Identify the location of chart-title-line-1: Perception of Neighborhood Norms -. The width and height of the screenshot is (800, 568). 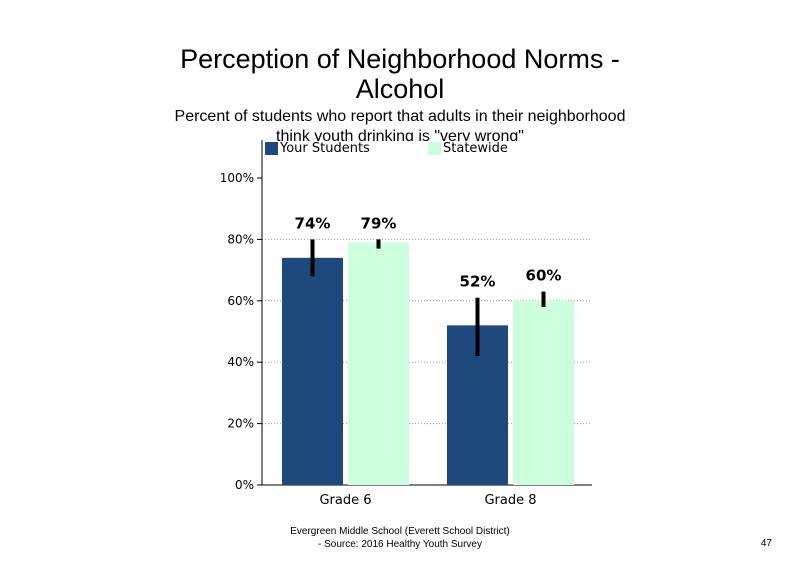
(400, 59).